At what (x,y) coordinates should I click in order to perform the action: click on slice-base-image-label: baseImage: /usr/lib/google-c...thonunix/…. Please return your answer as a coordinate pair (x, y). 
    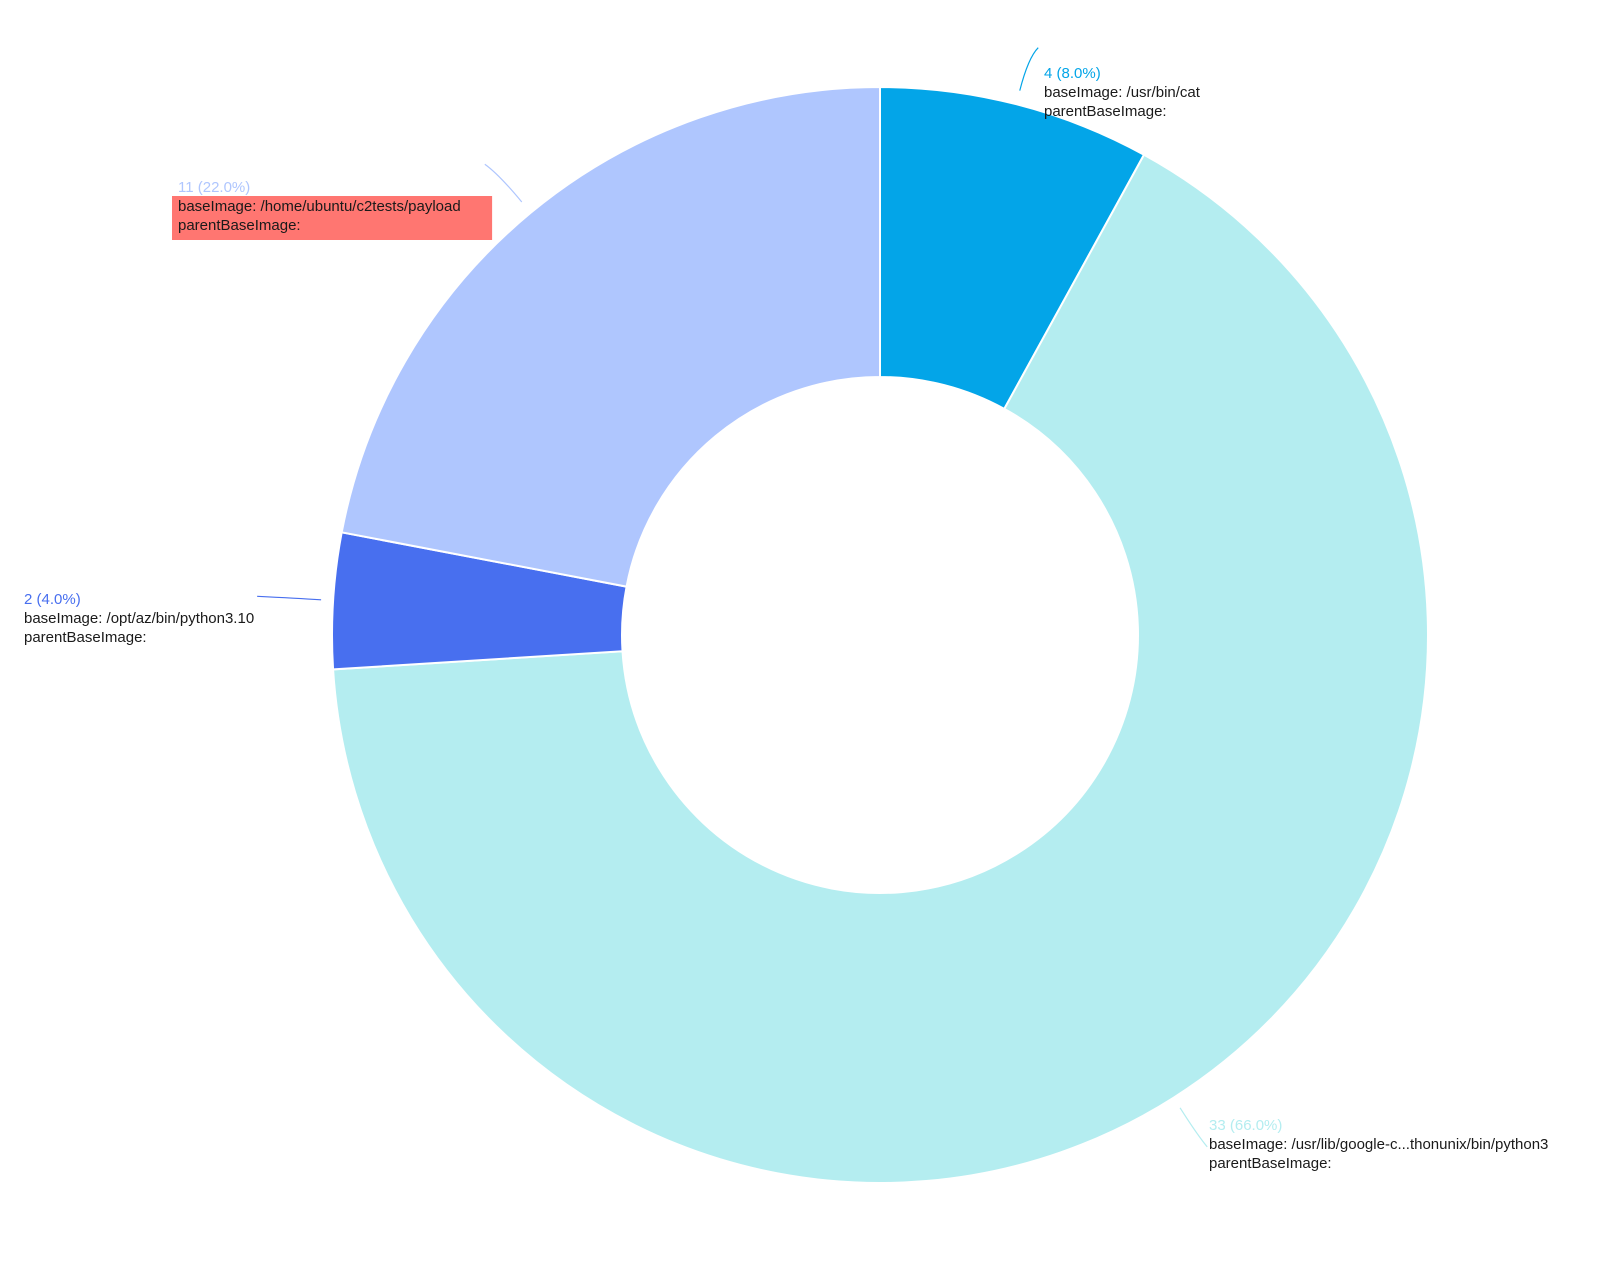
    Looking at the image, I should click on (1378, 1144).